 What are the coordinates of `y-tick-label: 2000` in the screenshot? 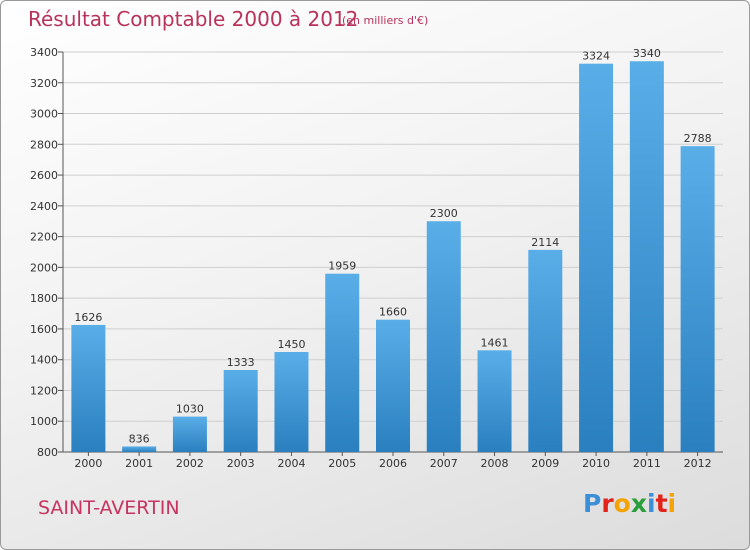 It's located at (44, 267).